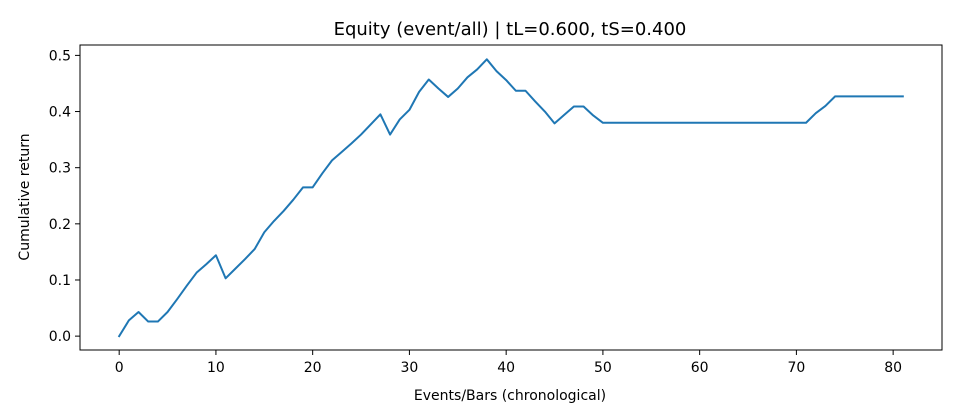 The width and height of the screenshot is (960, 420). Describe the element at coordinates (60, 225) in the screenshot. I see `y-tick-label: 0.2` at that location.